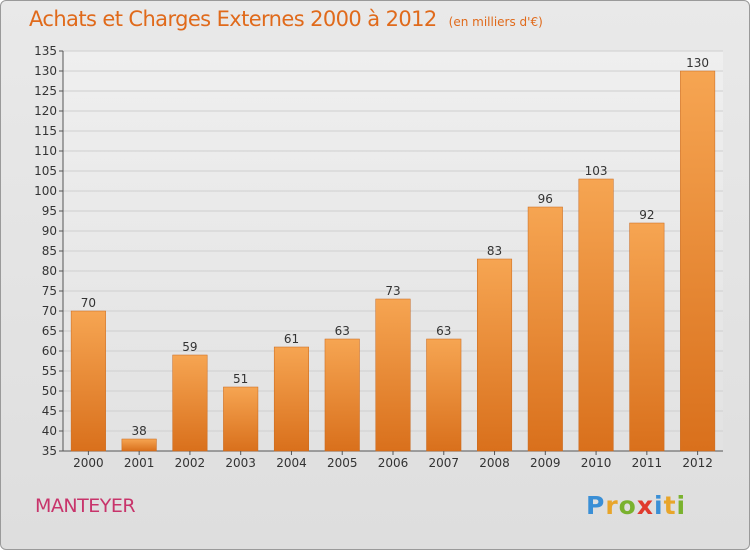  I want to click on y-tick-label: 115, so click(45, 131).